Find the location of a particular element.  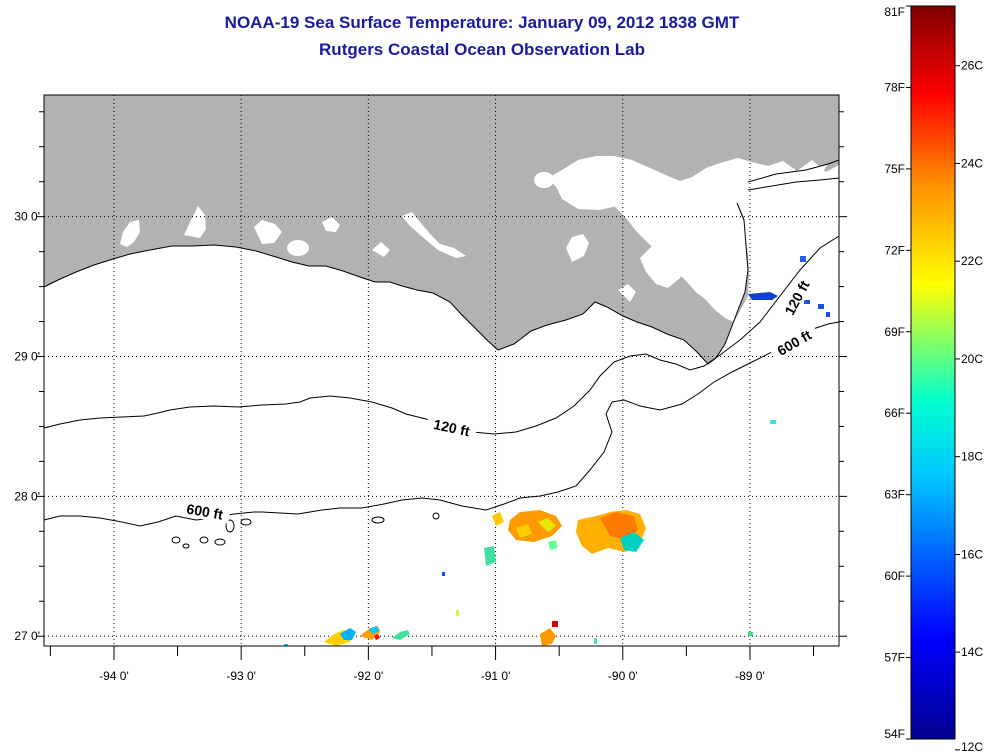

colorbar-c-label: 26C is located at coordinates (972, 66).